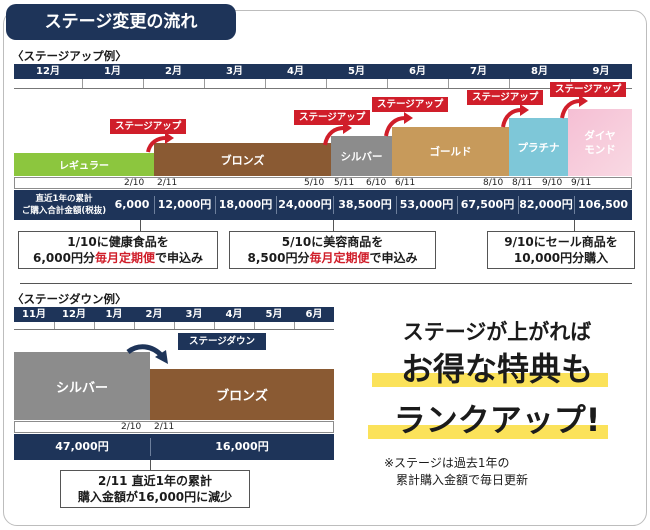 The image size is (650, 530). What do you see at coordinates (174, 427) in the screenshot?
I see `down-date-bar` at bounding box center [174, 427].